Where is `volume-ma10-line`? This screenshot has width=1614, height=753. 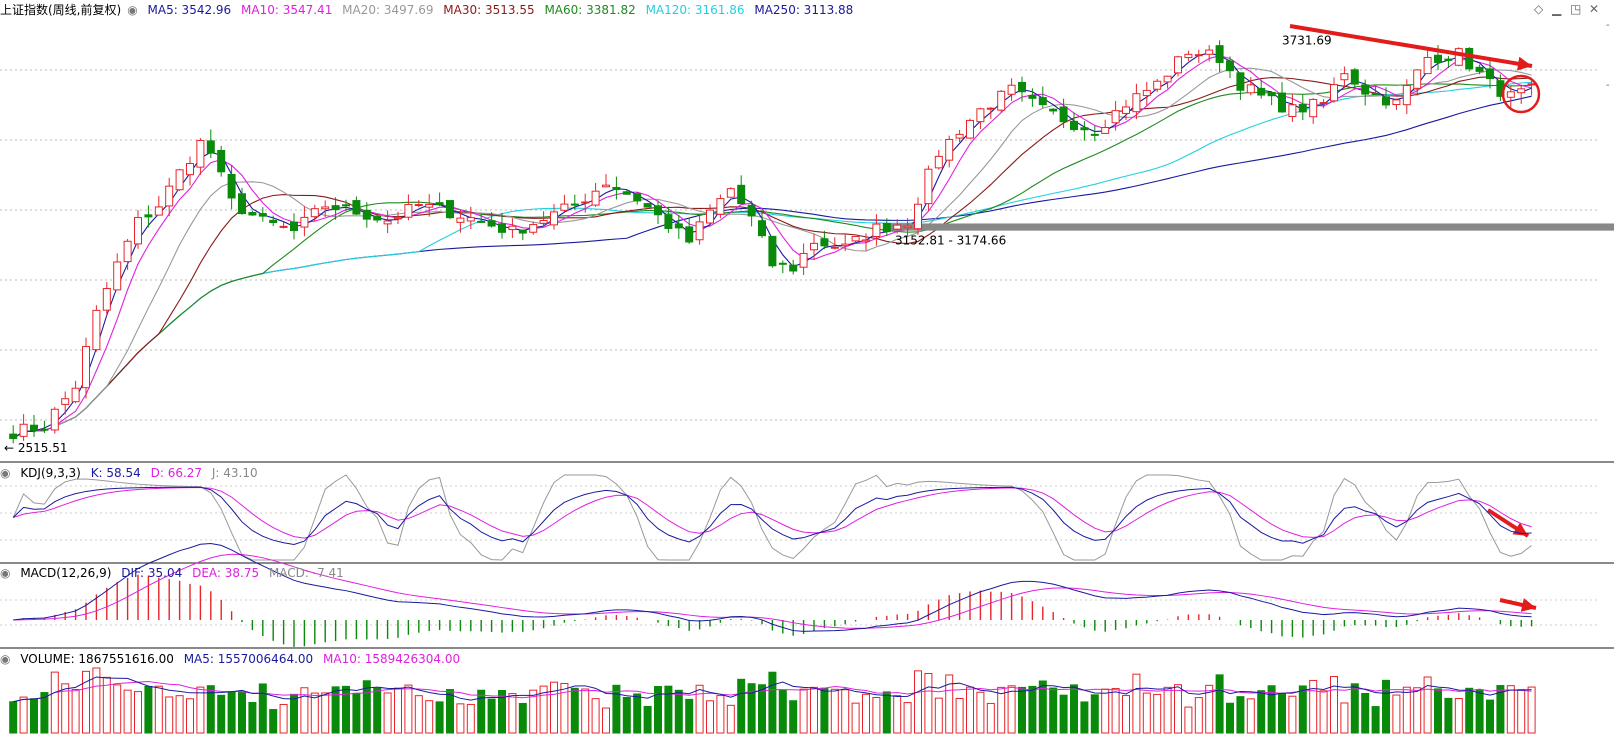 volume-ma10-line is located at coordinates (772, 692).